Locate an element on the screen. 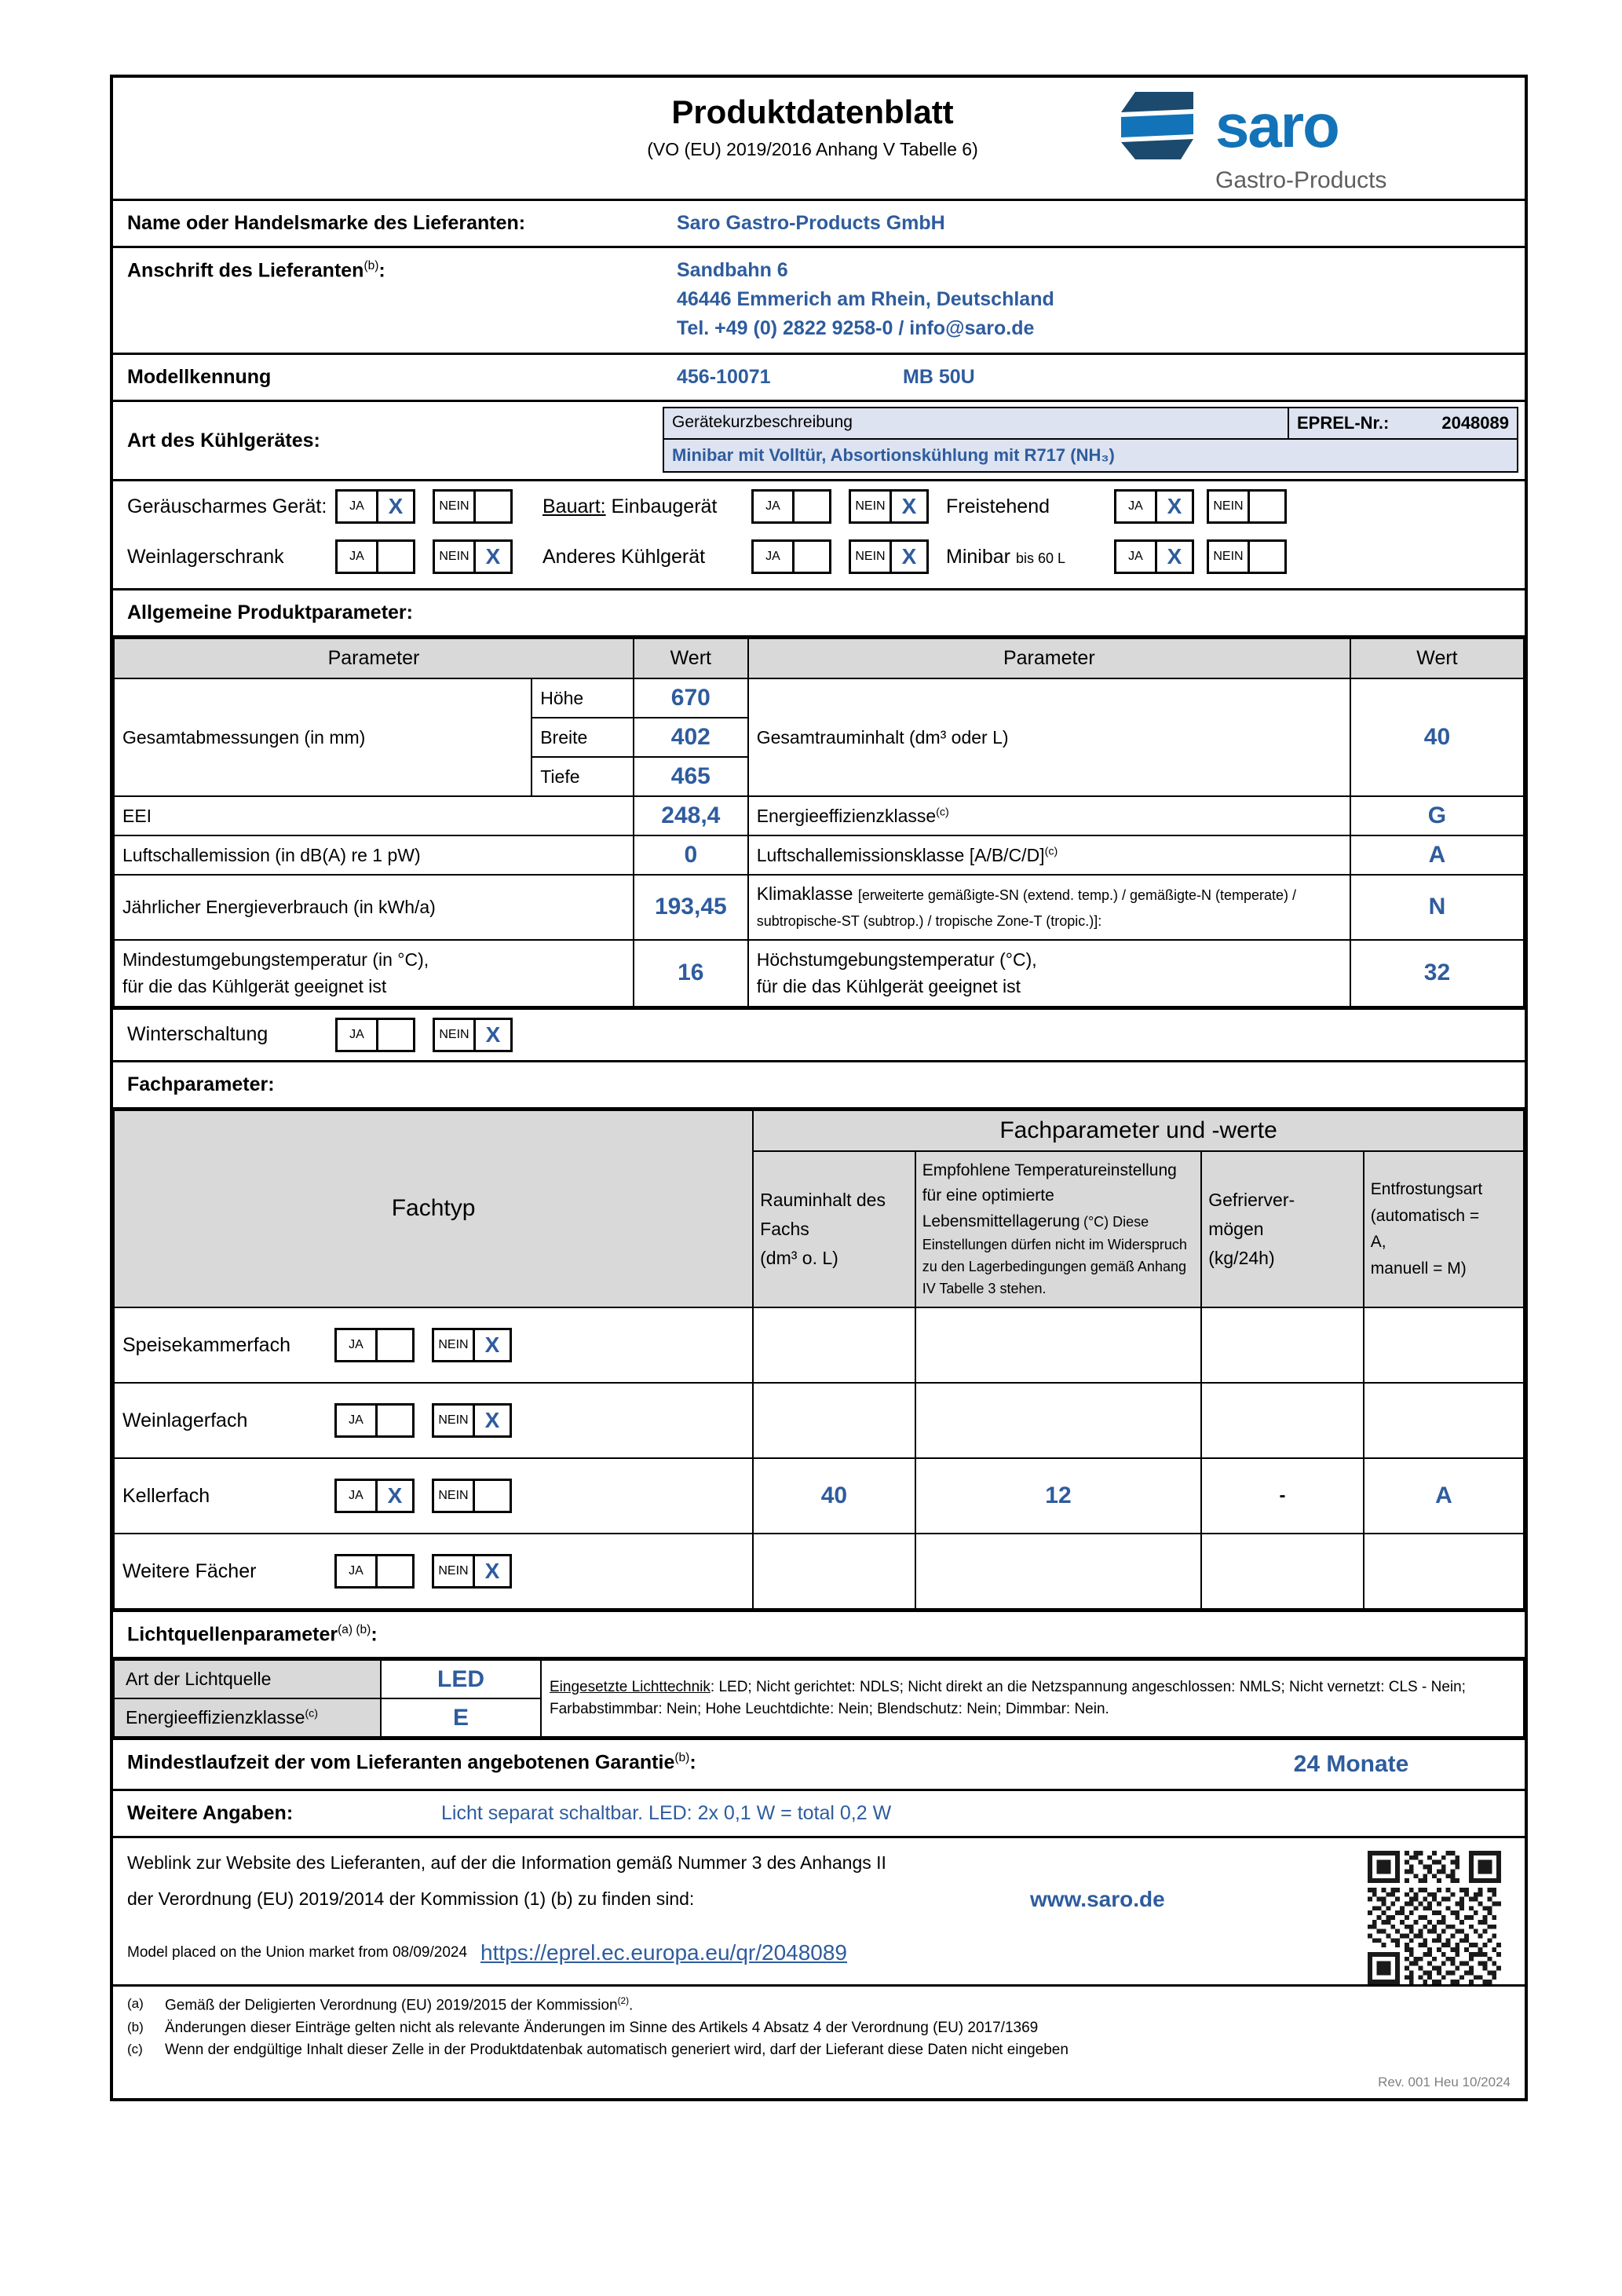  noise-class-label-text: Luftschallemissionsklasse [A/B/C/D] is located at coordinates (901, 855).